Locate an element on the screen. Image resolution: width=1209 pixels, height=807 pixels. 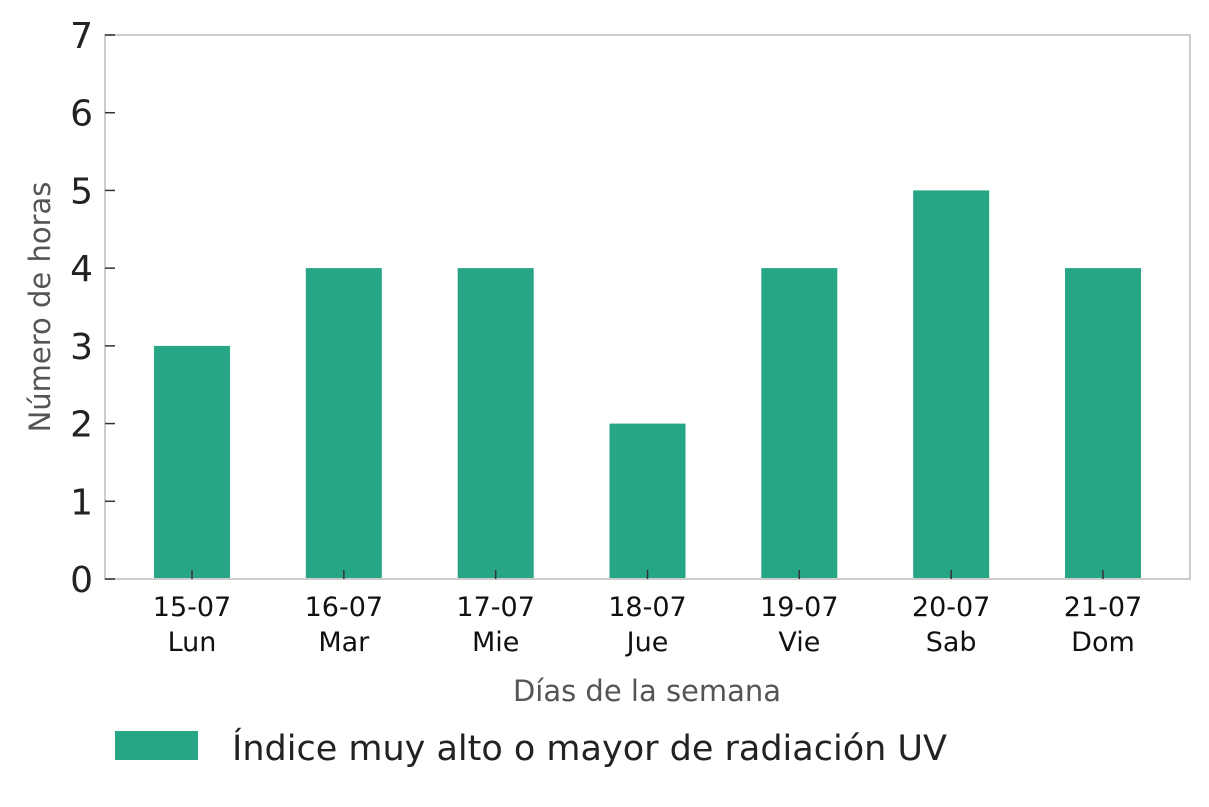
x-tick-label-day: Vie is located at coordinates (799, 642).